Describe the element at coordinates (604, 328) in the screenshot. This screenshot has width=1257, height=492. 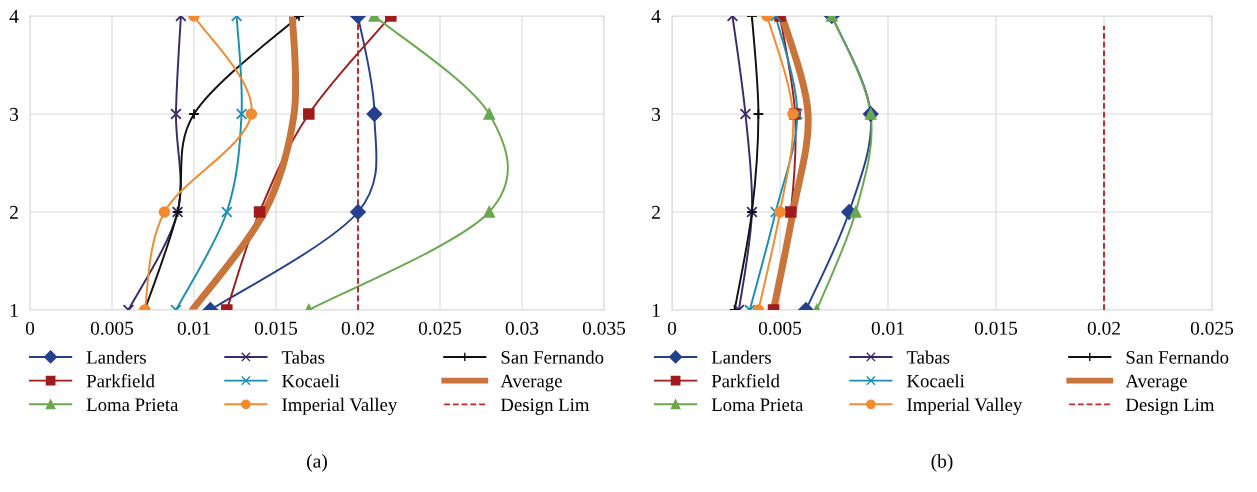
I see `x-tick-label: 0.035` at that location.